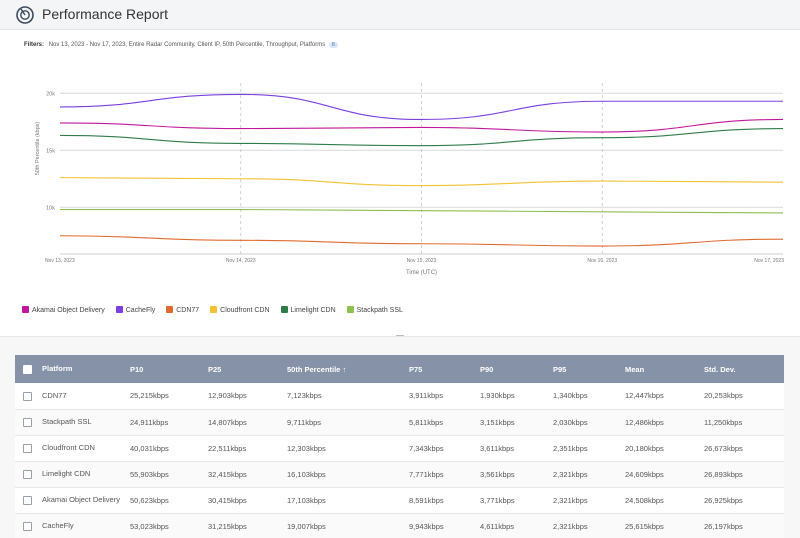 This screenshot has height=538, width=800. I want to click on cell-value: 1,340kbps, so click(589, 396).